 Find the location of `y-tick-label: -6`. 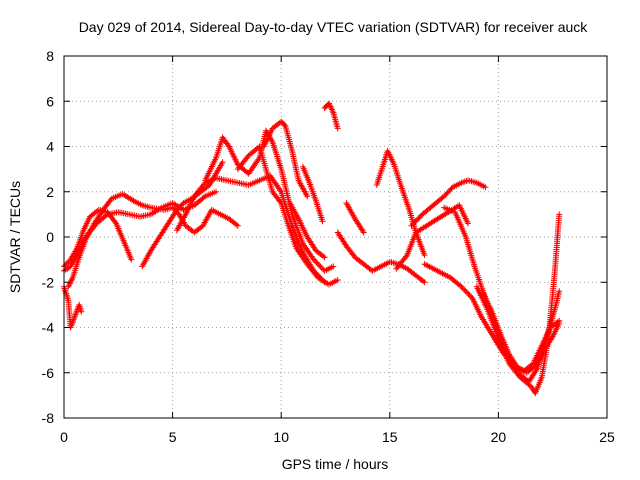

y-tick-label: -6 is located at coordinates (48, 373).